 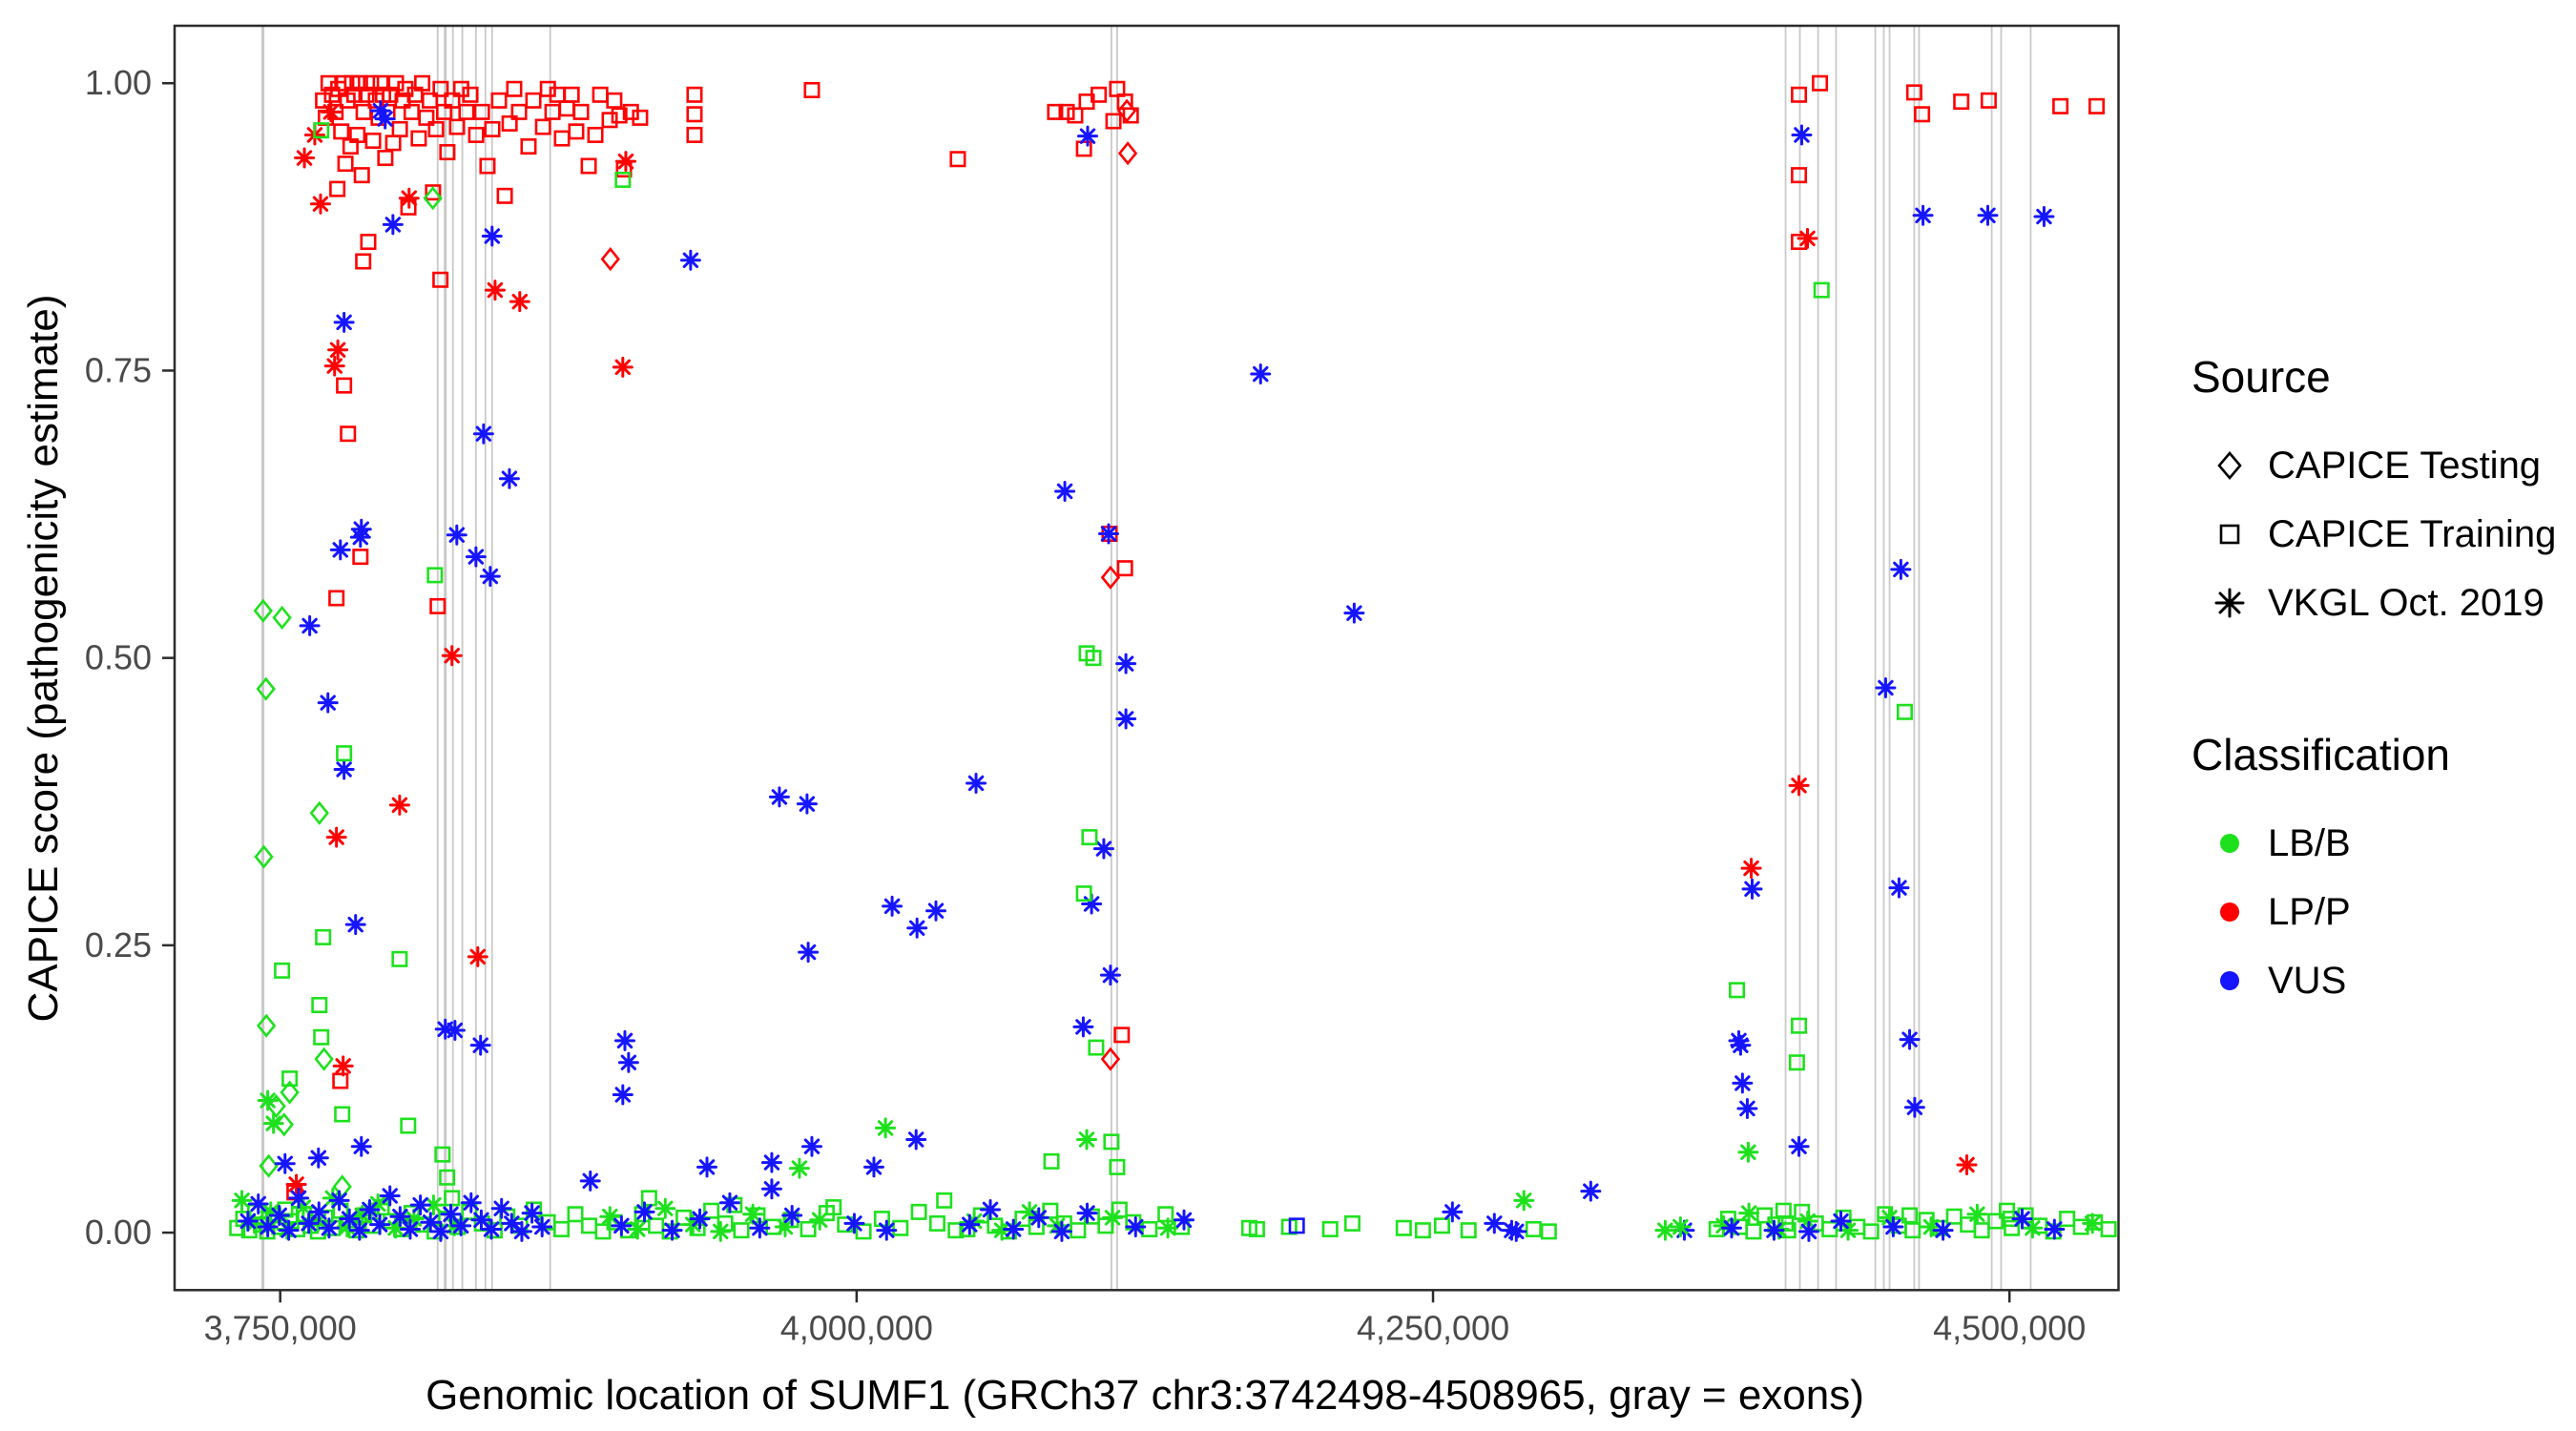 What do you see at coordinates (2230, 912) in the screenshot?
I see `lpp-dot-icon` at bounding box center [2230, 912].